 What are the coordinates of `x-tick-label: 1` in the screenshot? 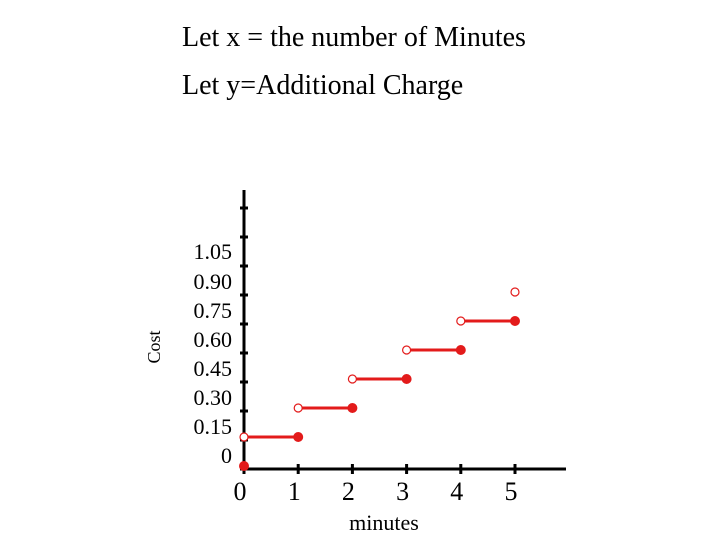 It's located at (294, 491).